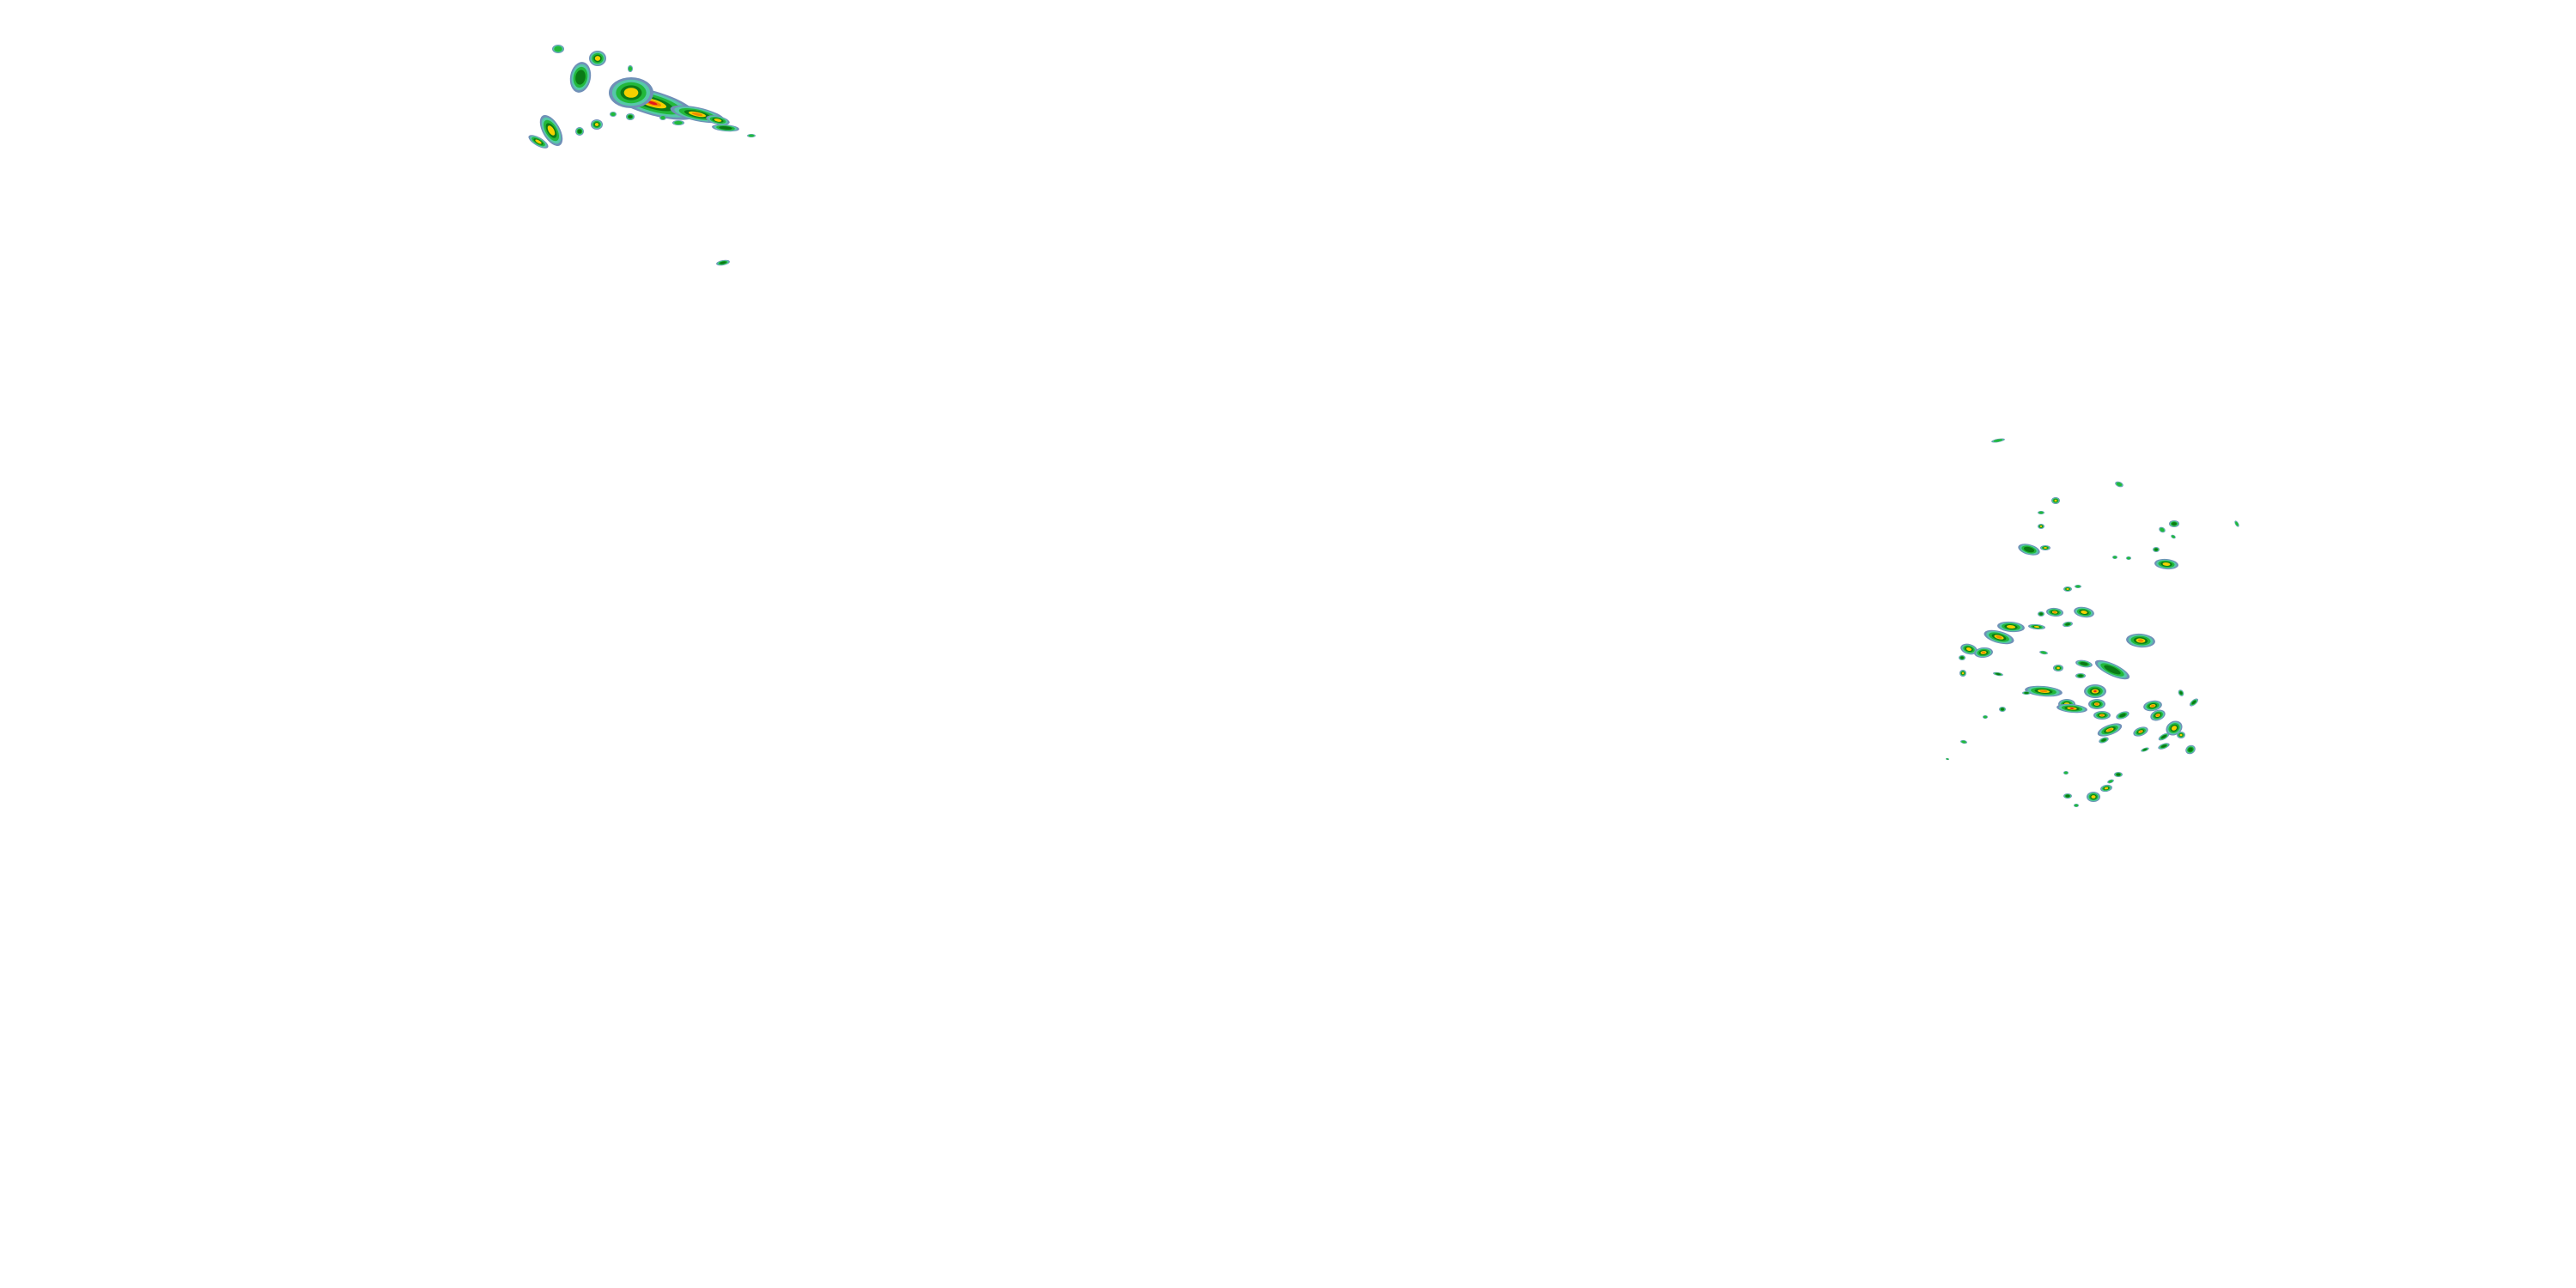 This screenshot has height=1288, width=2576. I want to click on east-scattered-cells, so click(2092, 622).